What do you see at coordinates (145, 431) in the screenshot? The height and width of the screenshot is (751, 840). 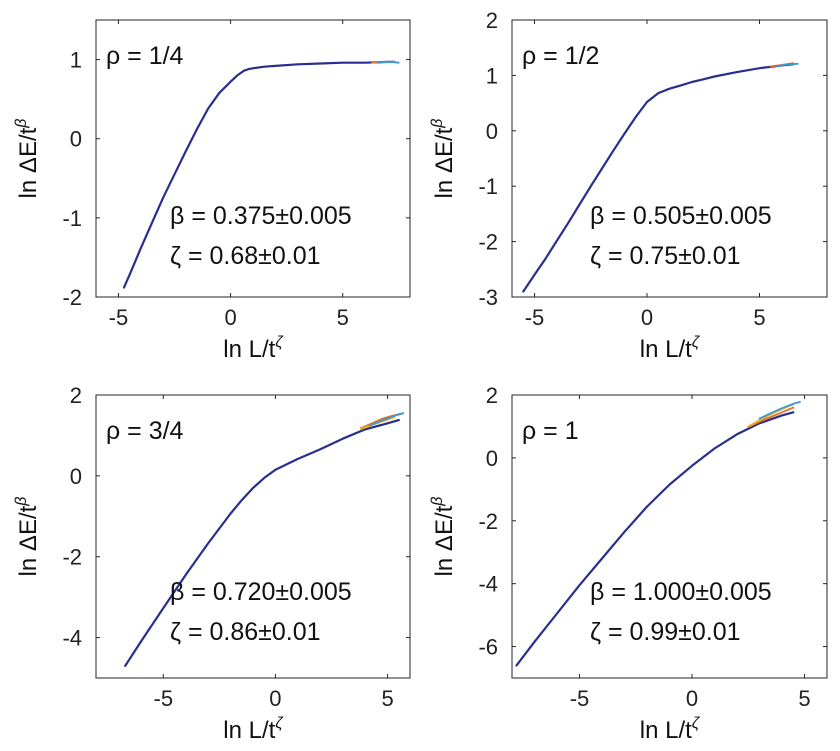 I see `panel-annotation: ρ = 3/4` at bounding box center [145, 431].